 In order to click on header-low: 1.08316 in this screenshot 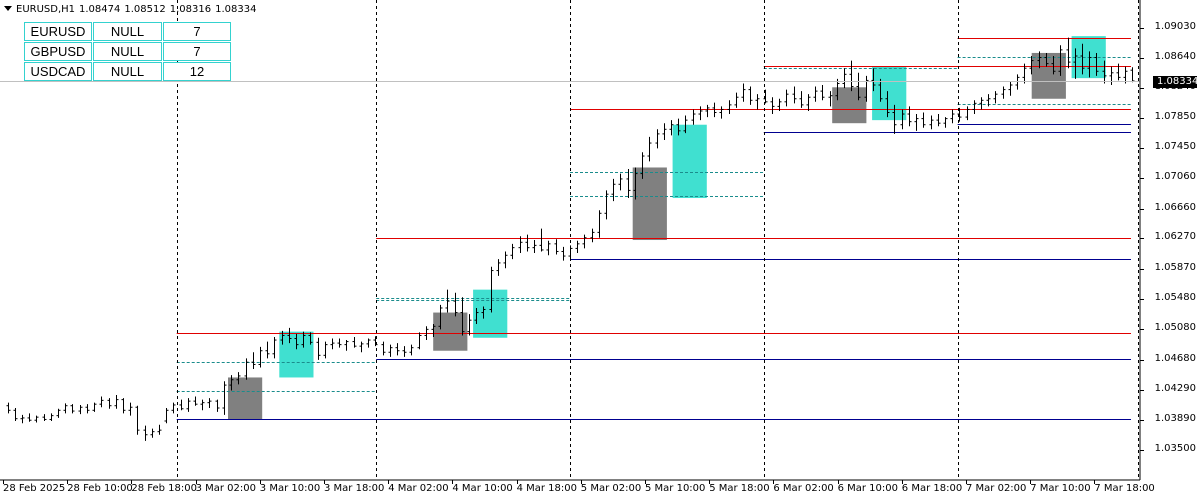, I will do `click(190, 9)`.